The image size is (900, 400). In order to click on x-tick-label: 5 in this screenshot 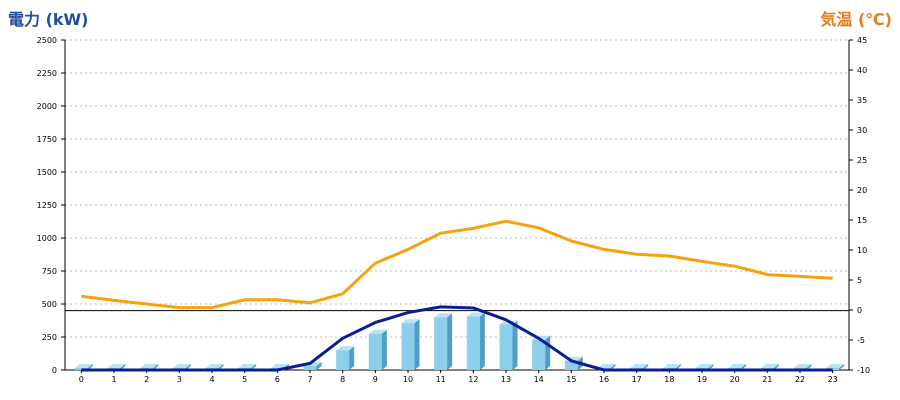, I will do `click(244, 379)`.